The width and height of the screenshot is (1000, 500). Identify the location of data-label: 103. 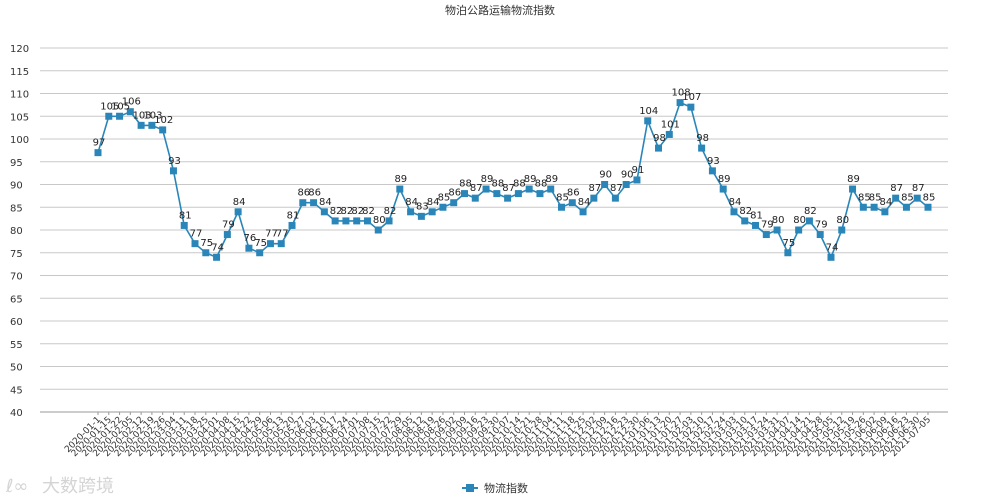
(152, 115).